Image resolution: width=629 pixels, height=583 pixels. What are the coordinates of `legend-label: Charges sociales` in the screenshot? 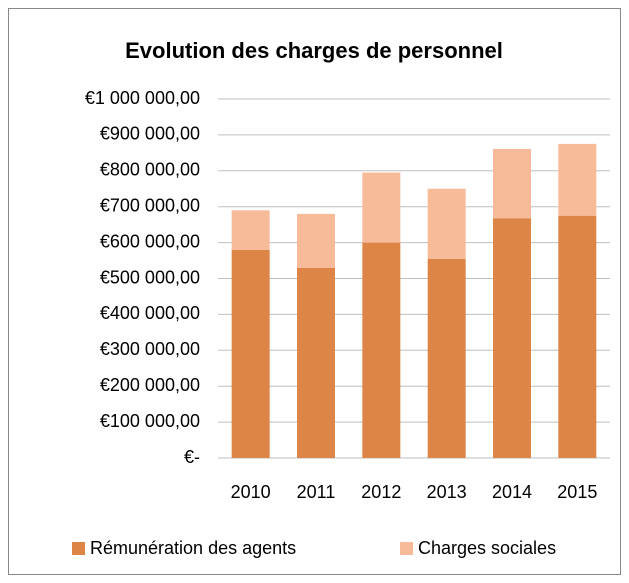 It's located at (487, 548).